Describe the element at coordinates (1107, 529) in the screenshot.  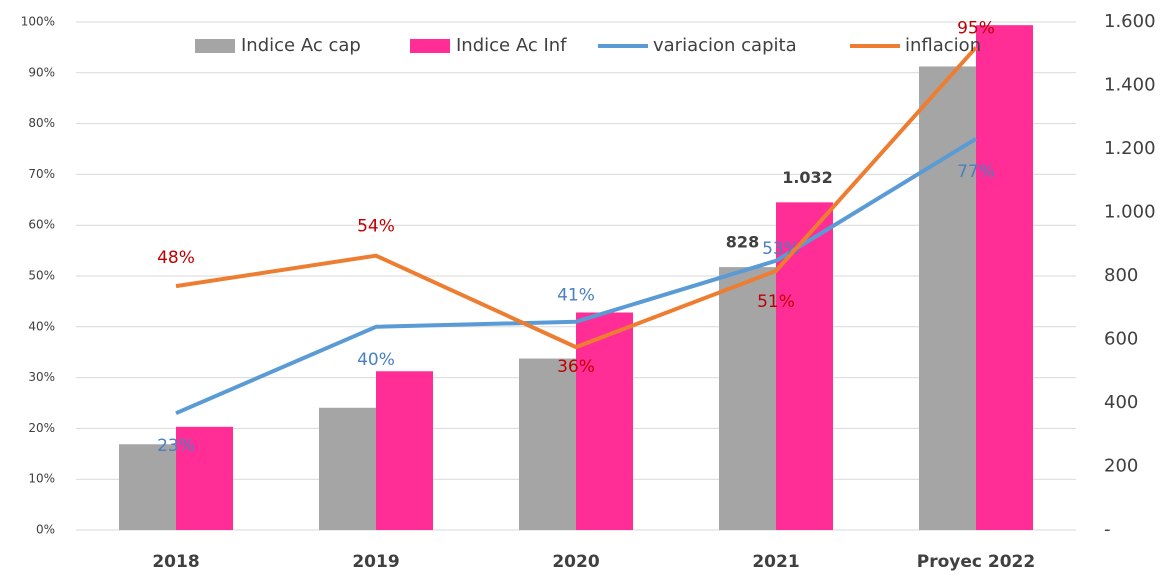
I see `y2-tick-label: -` at that location.